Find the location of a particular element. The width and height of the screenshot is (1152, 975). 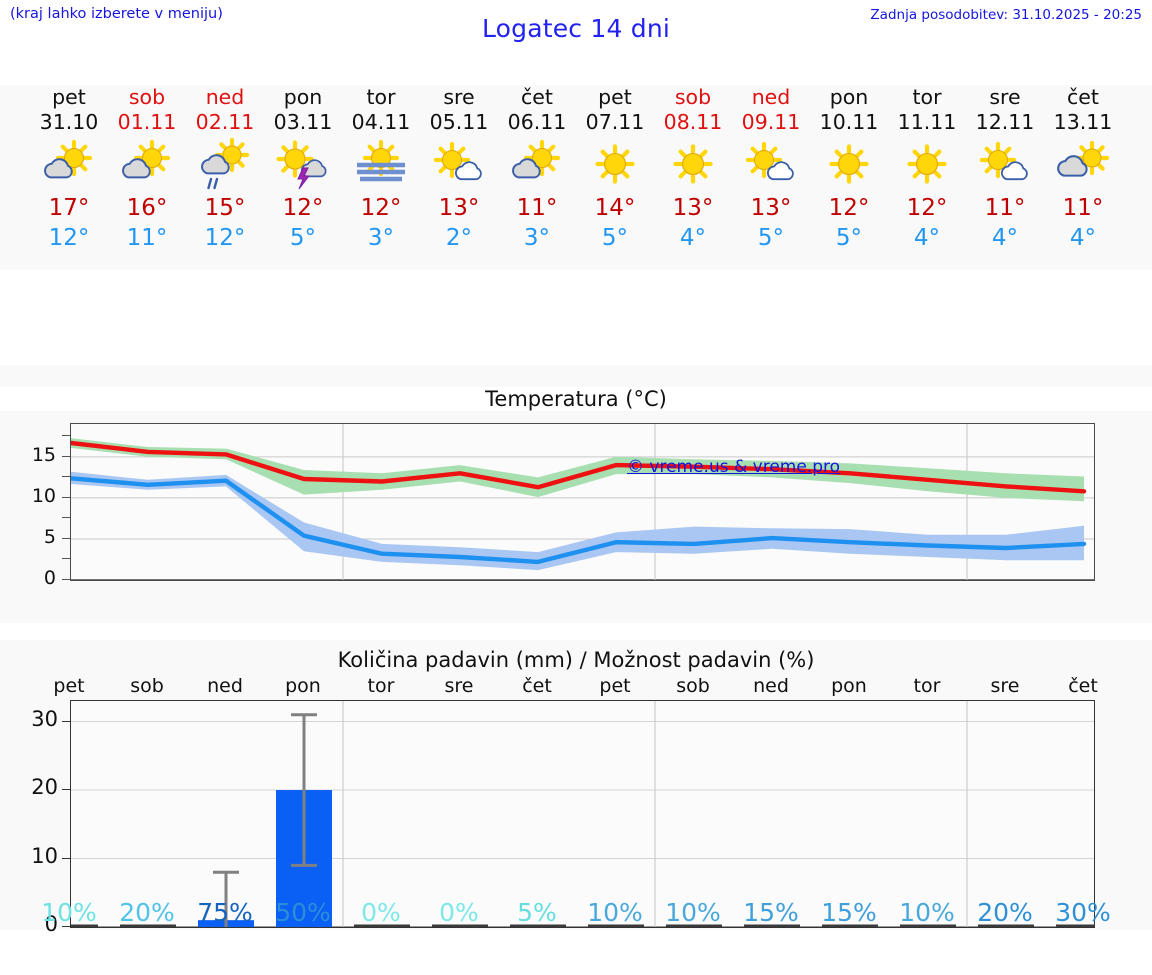

precip-day-label: čet is located at coordinates (1083, 686).